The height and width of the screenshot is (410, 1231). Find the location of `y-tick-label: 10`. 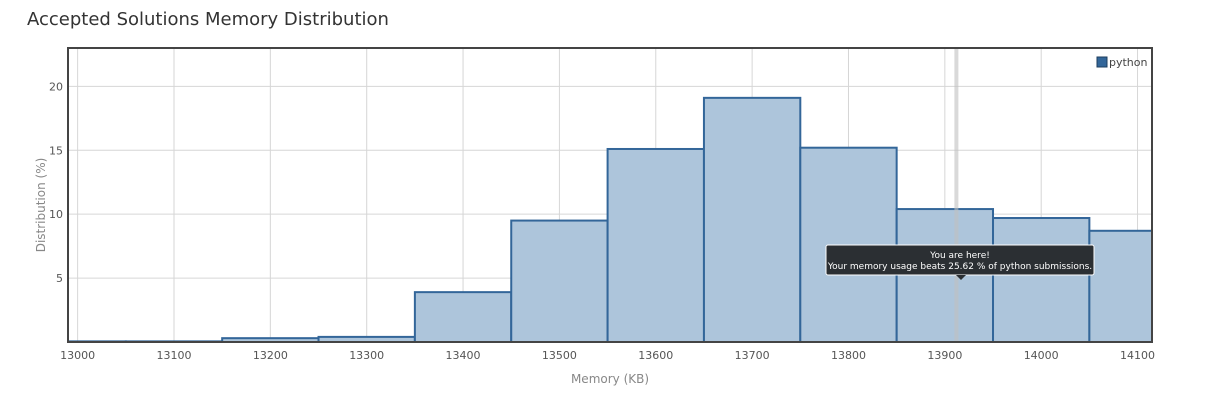

y-tick-label: 10 is located at coordinates (56, 214).